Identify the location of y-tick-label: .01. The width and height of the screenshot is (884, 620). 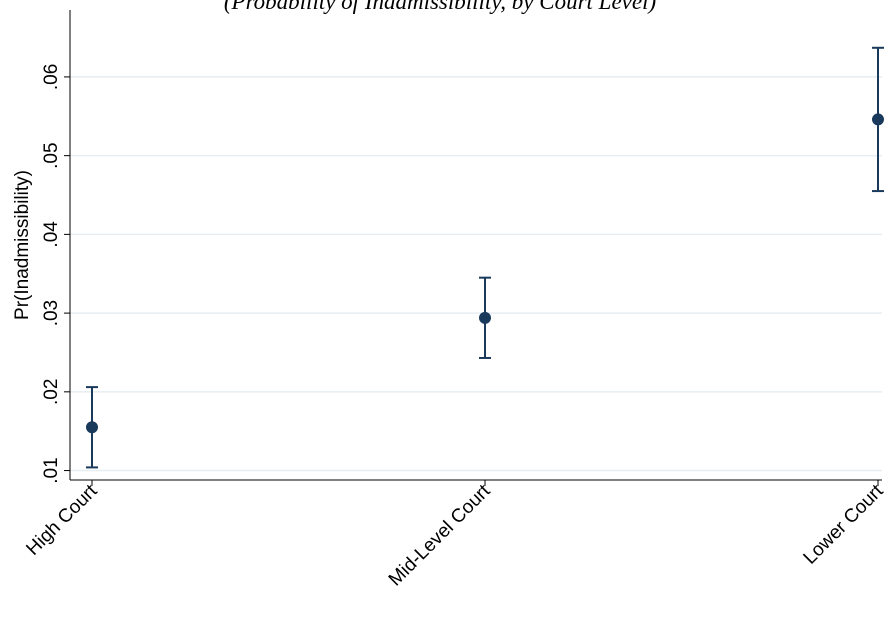
(51, 470).